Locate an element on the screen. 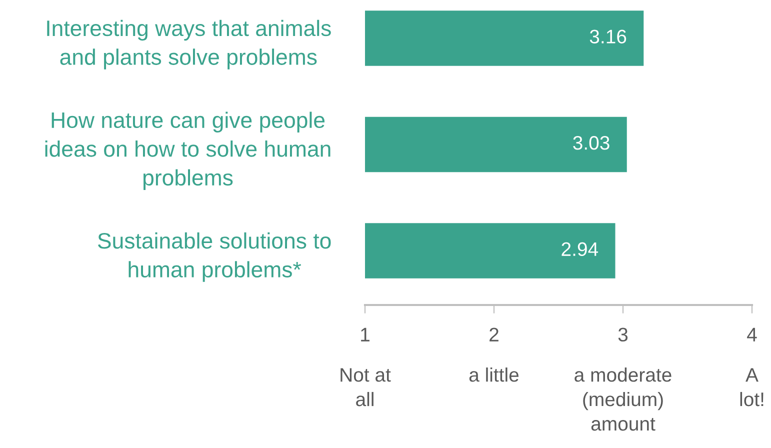 Image resolution: width=771 pixels, height=448 pixels. x-tick-label: 1 is located at coordinates (365, 335).